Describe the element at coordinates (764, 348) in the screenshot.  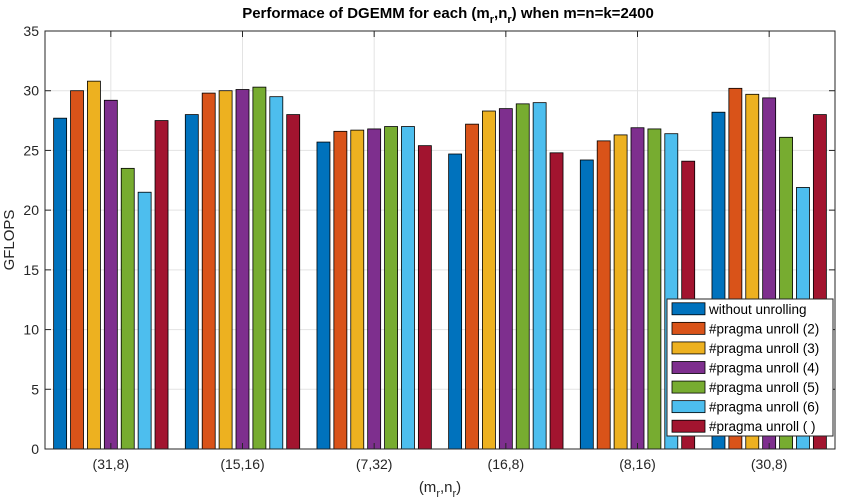
I see `legend-label: #pragma unroll (3)` at that location.